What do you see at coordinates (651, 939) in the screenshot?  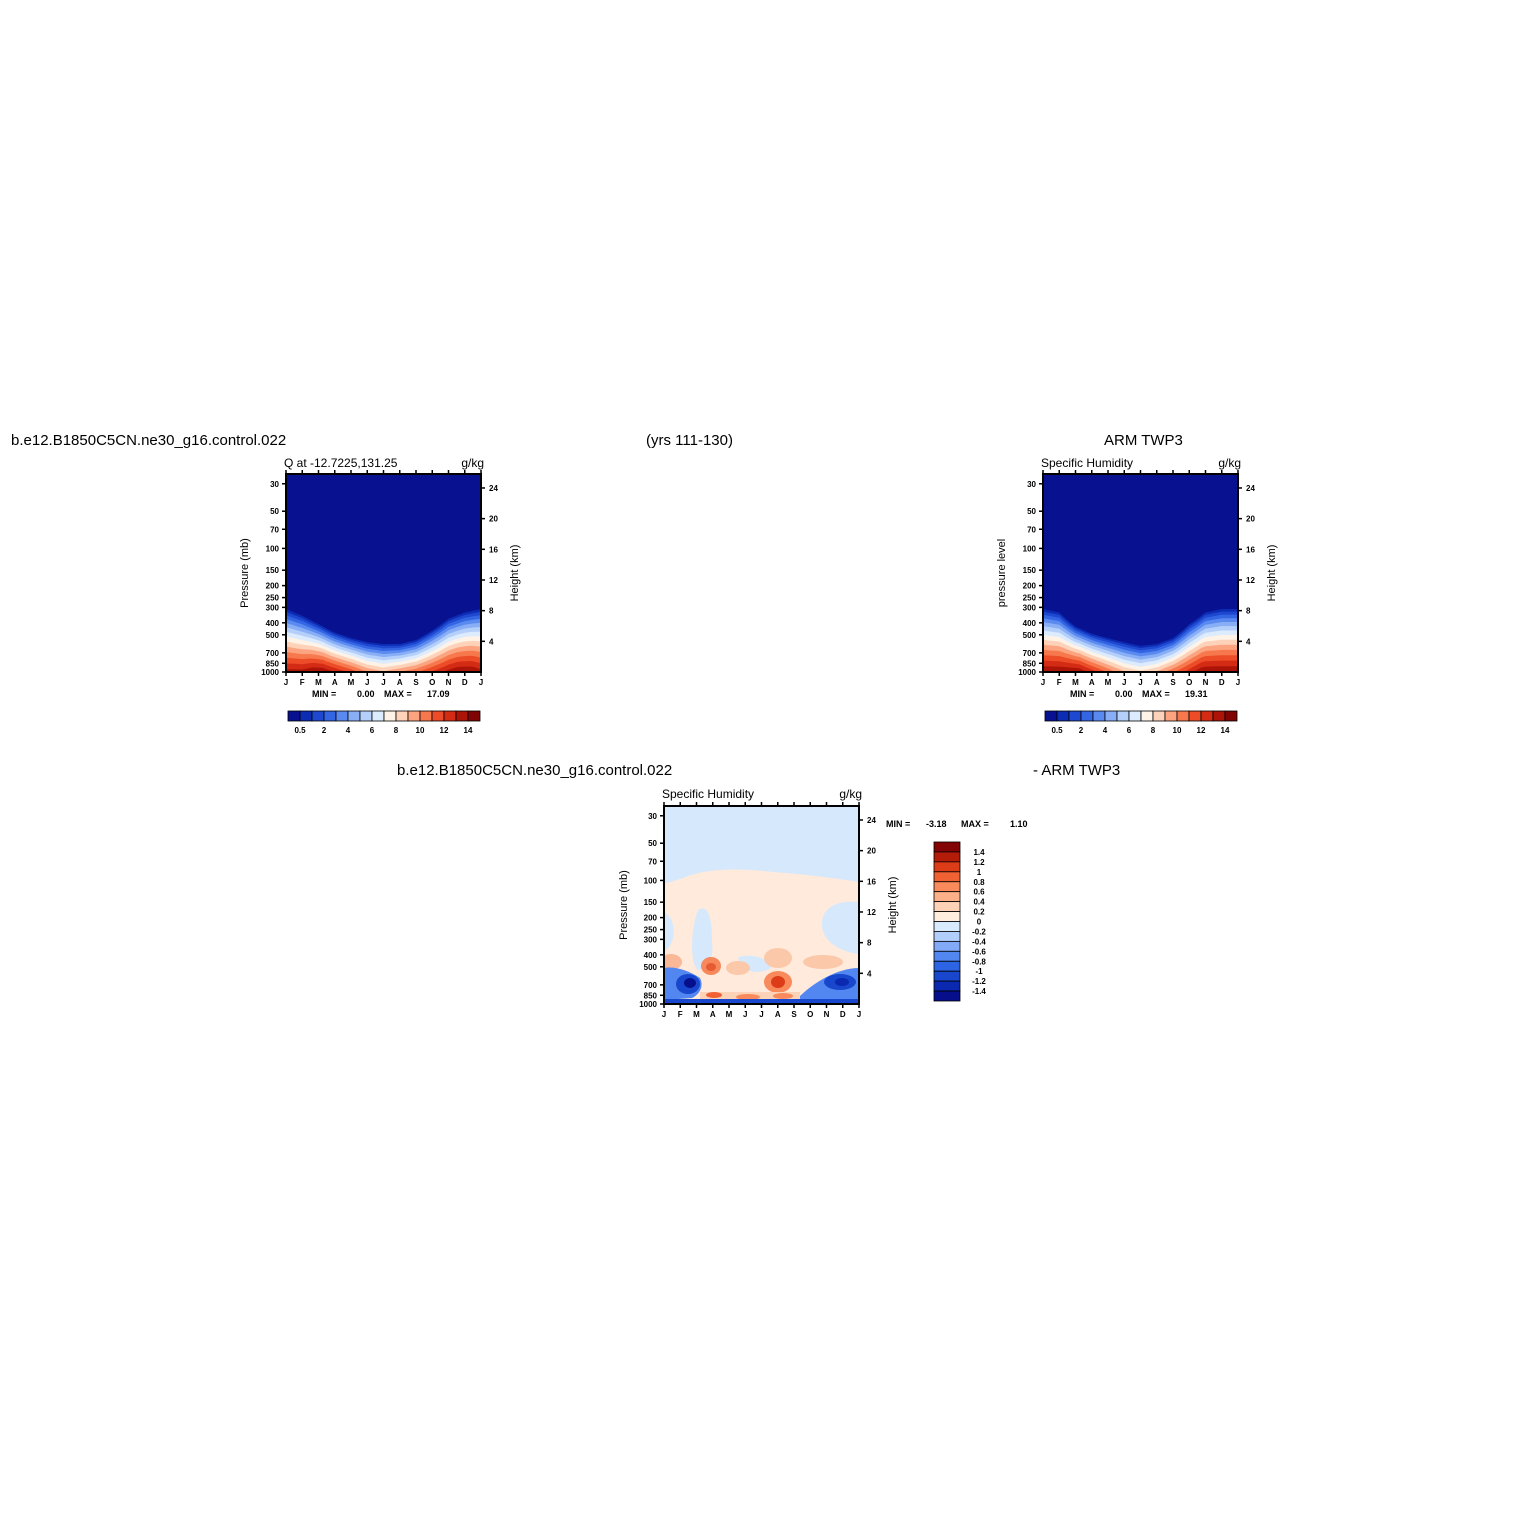 I see `diff-ytick-label: 300` at bounding box center [651, 939].